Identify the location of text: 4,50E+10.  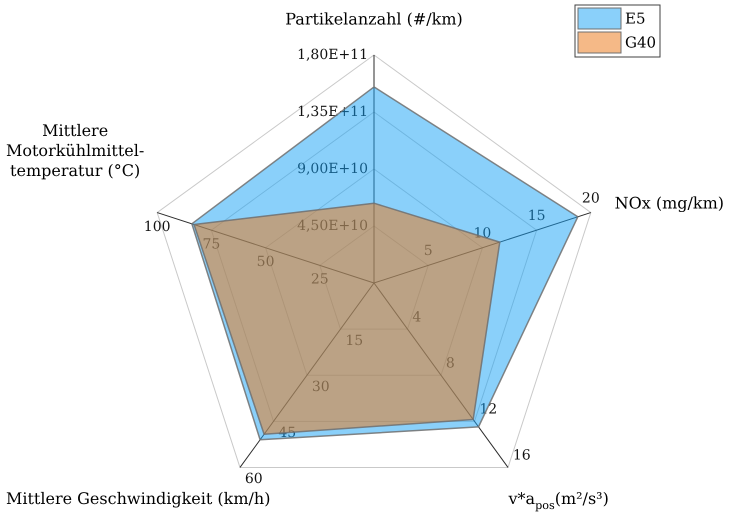
(332, 226).